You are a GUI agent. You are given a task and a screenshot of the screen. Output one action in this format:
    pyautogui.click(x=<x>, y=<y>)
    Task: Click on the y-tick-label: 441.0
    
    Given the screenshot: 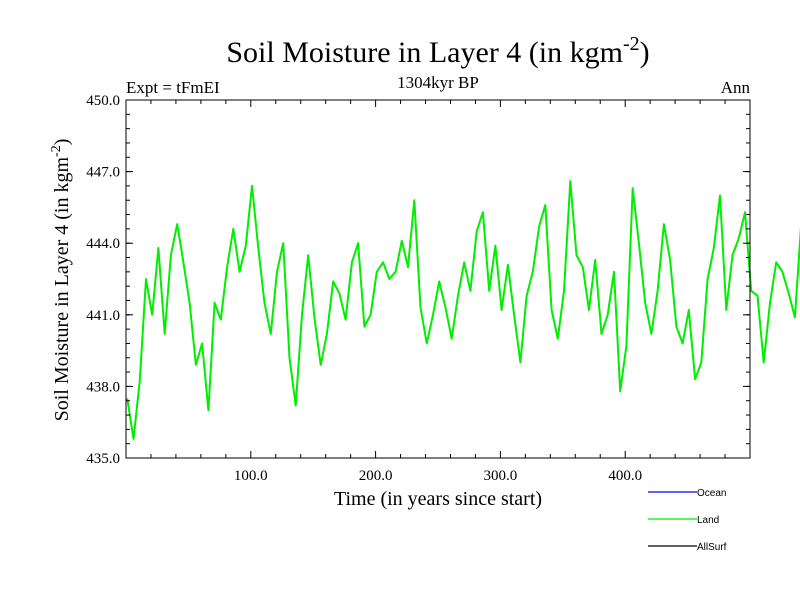 What is the action you would take?
    pyautogui.click(x=103, y=316)
    